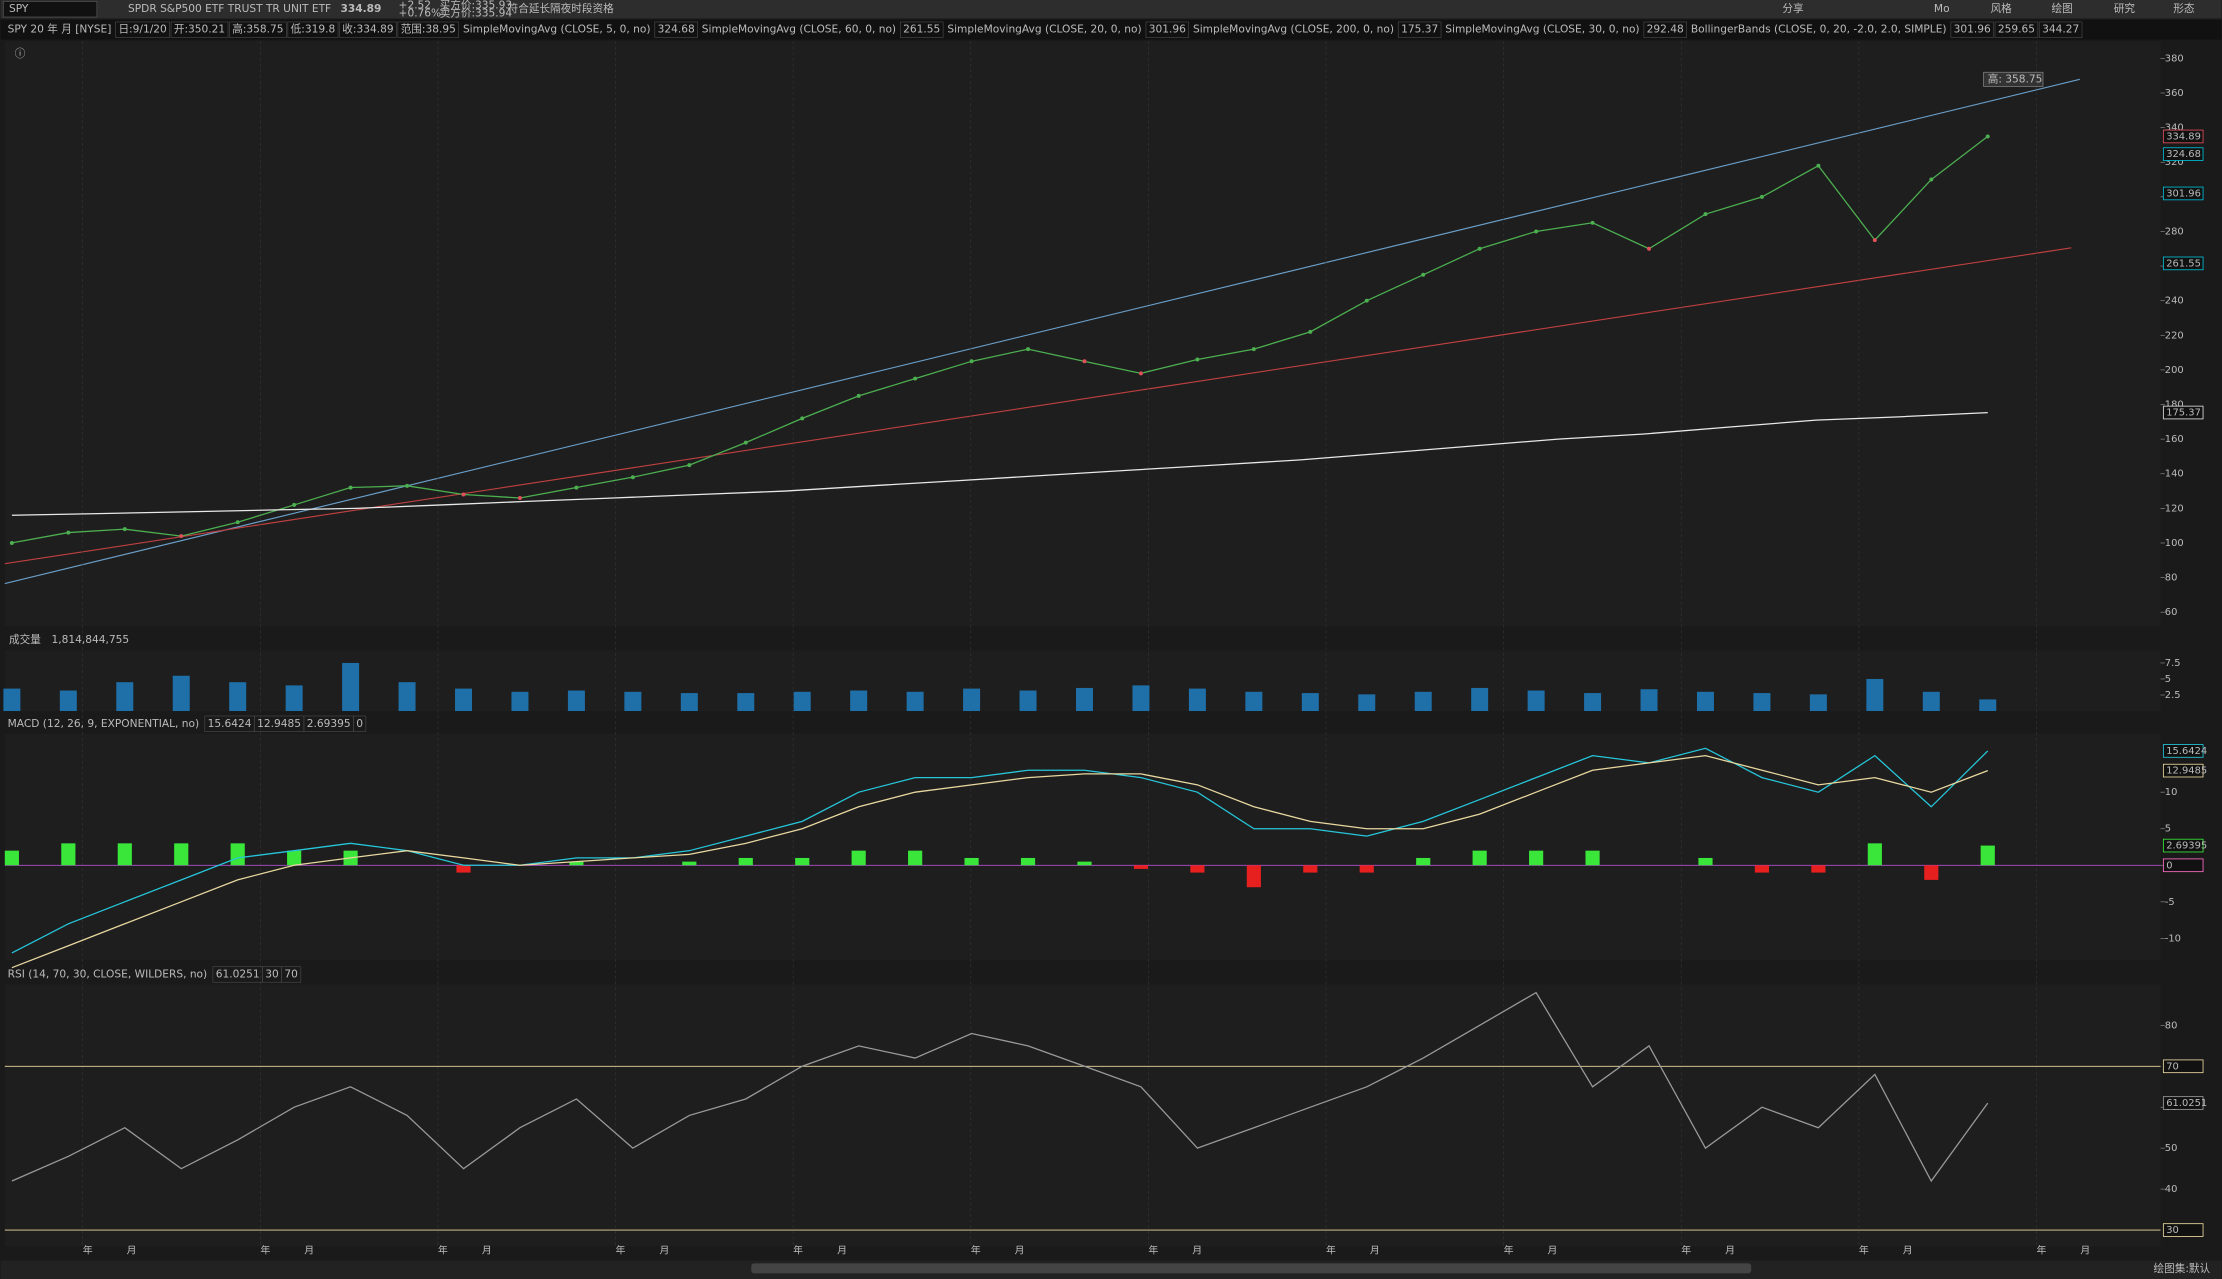 The width and height of the screenshot is (2222, 1279). Describe the element at coordinates (103, 723) in the screenshot. I see `panel-title: MACD (12, 26, 9, EXPONENTIAL, no)` at that location.